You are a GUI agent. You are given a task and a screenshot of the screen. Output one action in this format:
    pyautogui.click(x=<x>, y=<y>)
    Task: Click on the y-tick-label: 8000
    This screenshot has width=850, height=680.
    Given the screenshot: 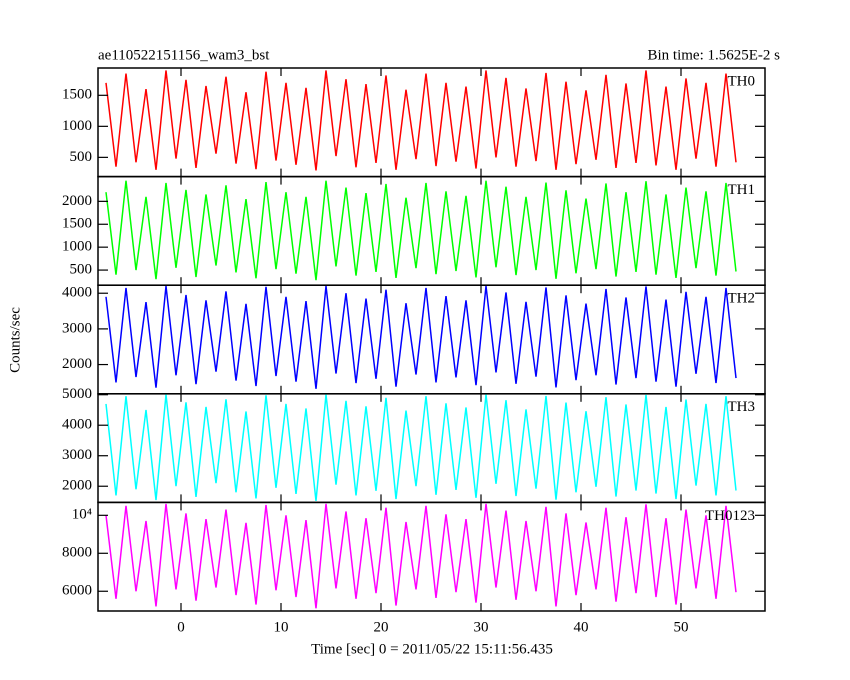 What is the action you would take?
    pyautogui.click(x=77, y=553)
    